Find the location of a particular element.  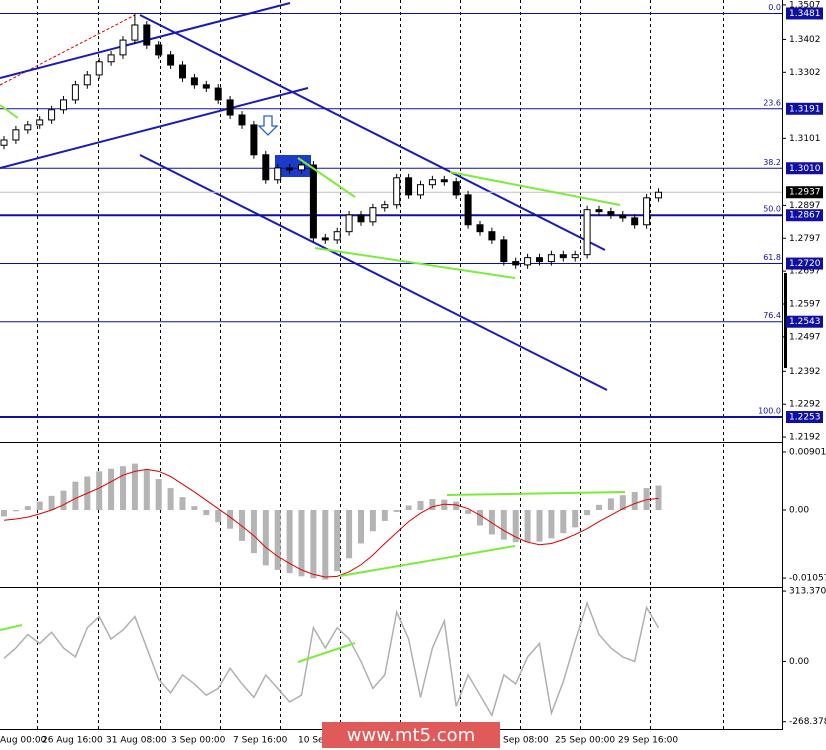

fib-level-label: 0.0 is located at coordinates (774, 7).